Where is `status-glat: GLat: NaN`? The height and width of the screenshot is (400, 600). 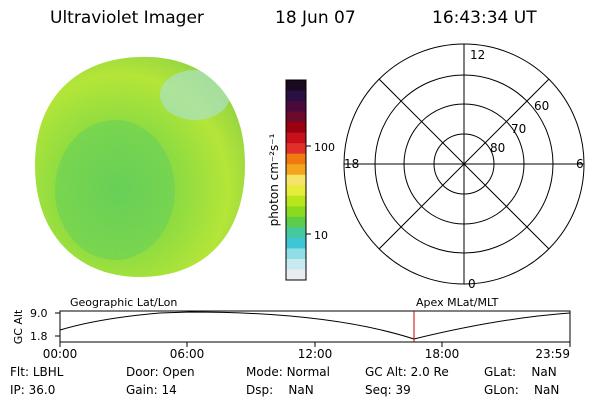
status-glat: GLat: NaN is located at coordinates (520, 372).